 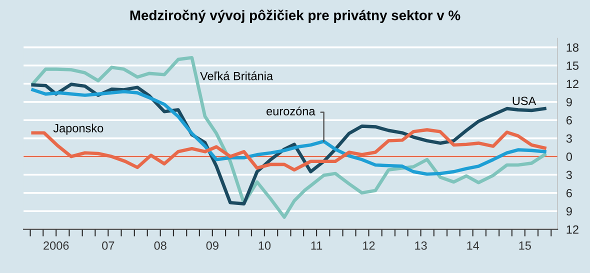 I want to click on series-label: Veľká Británia, so click(x=237, y=75).